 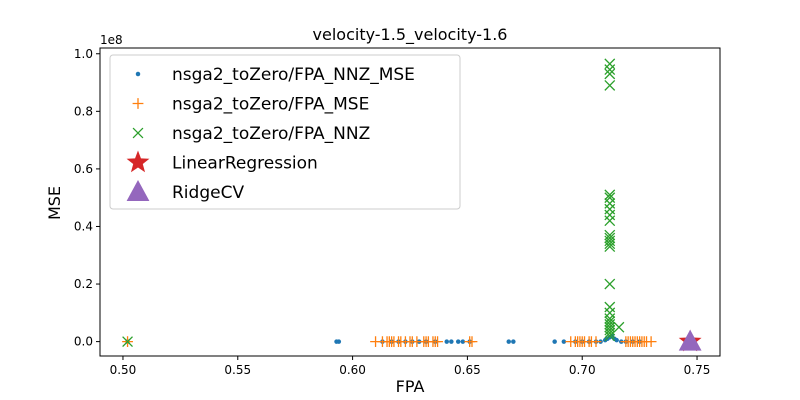 I want to click on x-tick-label: 0.55, so click(x=237, y=370).